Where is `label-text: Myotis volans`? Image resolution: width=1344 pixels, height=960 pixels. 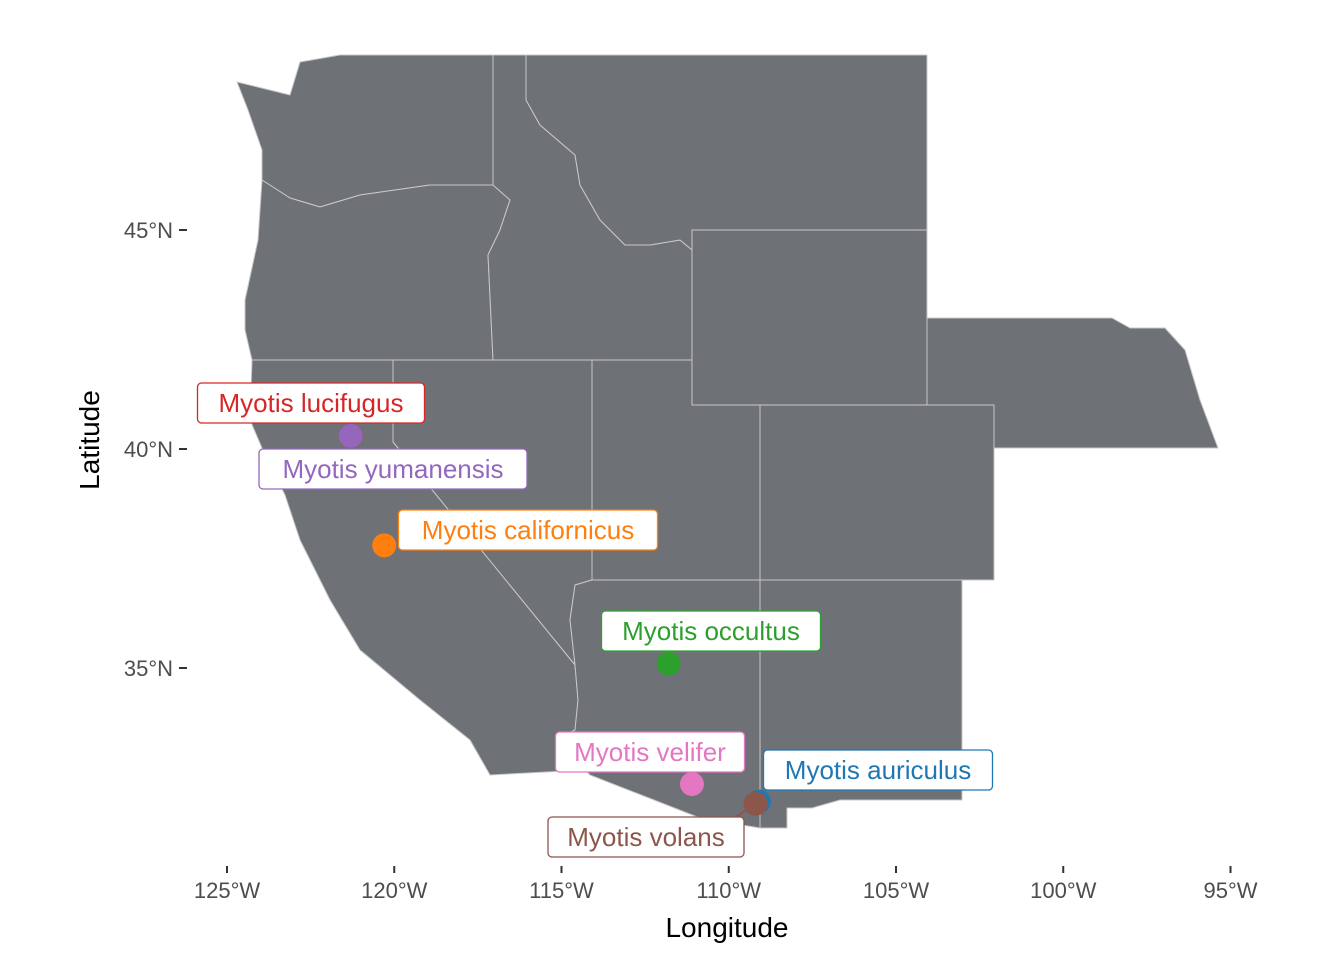 label-text: Myotis volans is located at coordinates (646, 837).